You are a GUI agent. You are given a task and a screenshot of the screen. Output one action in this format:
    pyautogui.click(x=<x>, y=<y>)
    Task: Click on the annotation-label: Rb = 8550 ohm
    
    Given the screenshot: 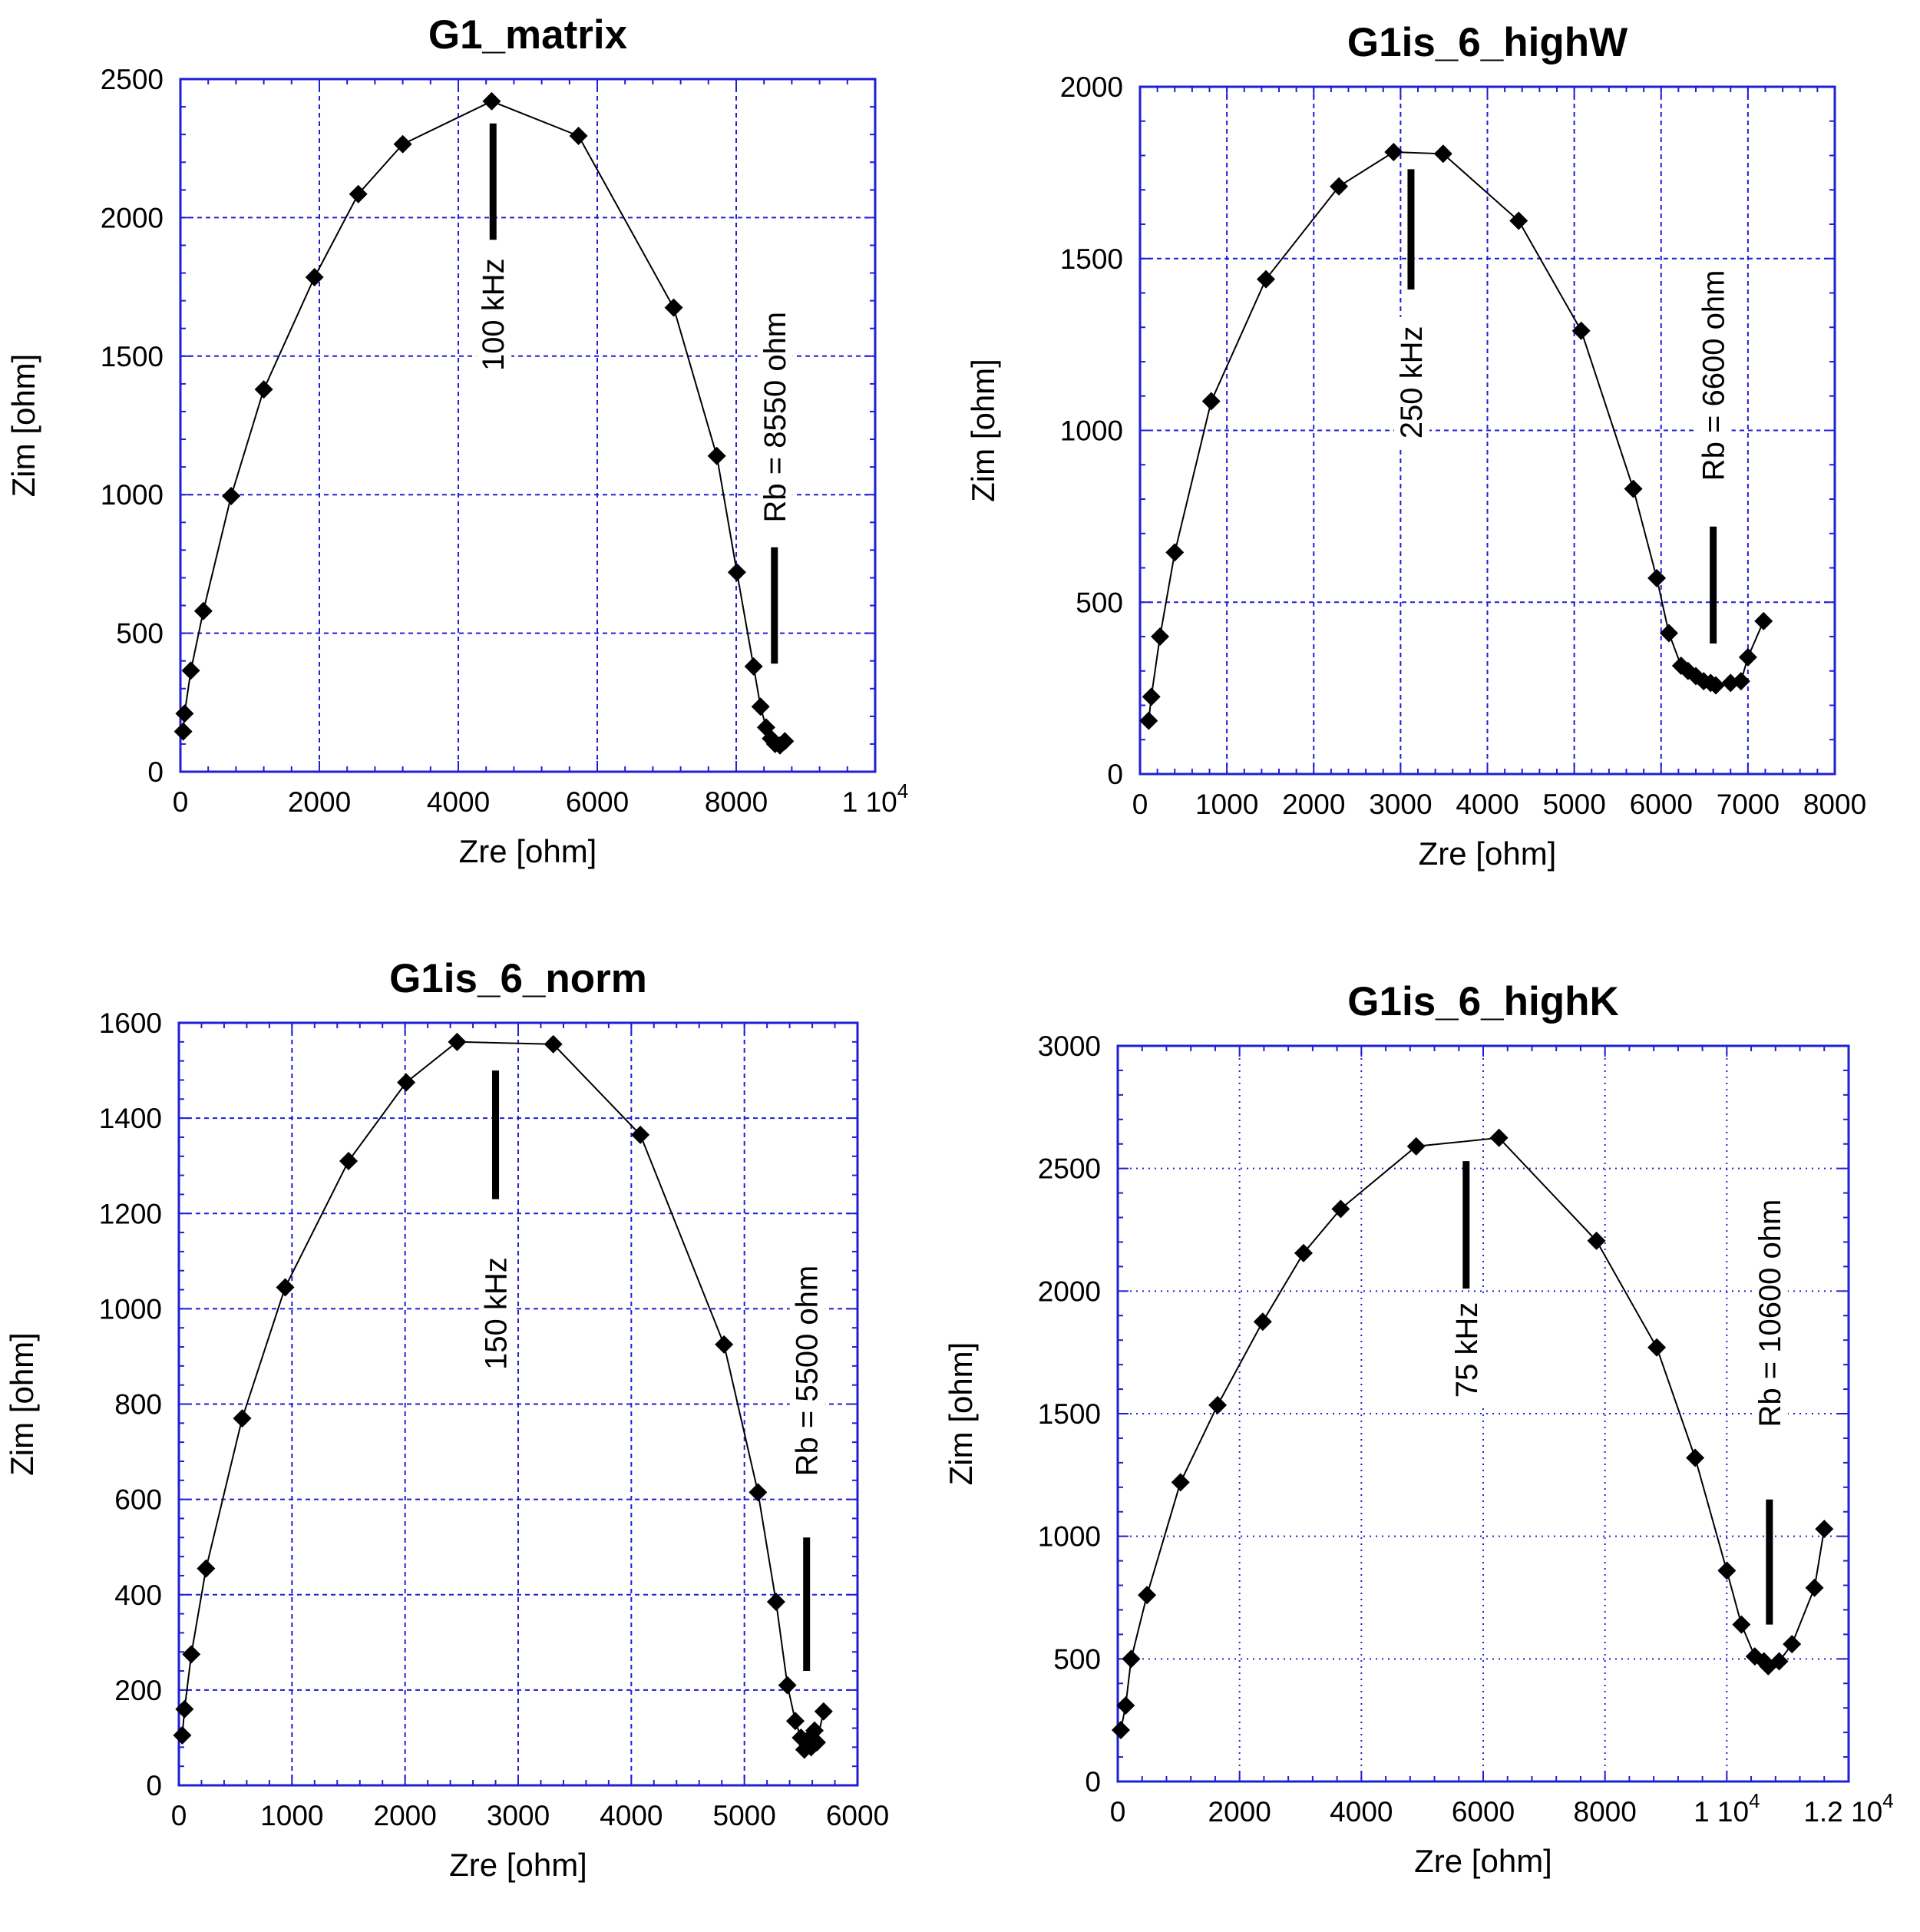 What is the action you would take?
    pyautogui.click(x=775, y=417)
    